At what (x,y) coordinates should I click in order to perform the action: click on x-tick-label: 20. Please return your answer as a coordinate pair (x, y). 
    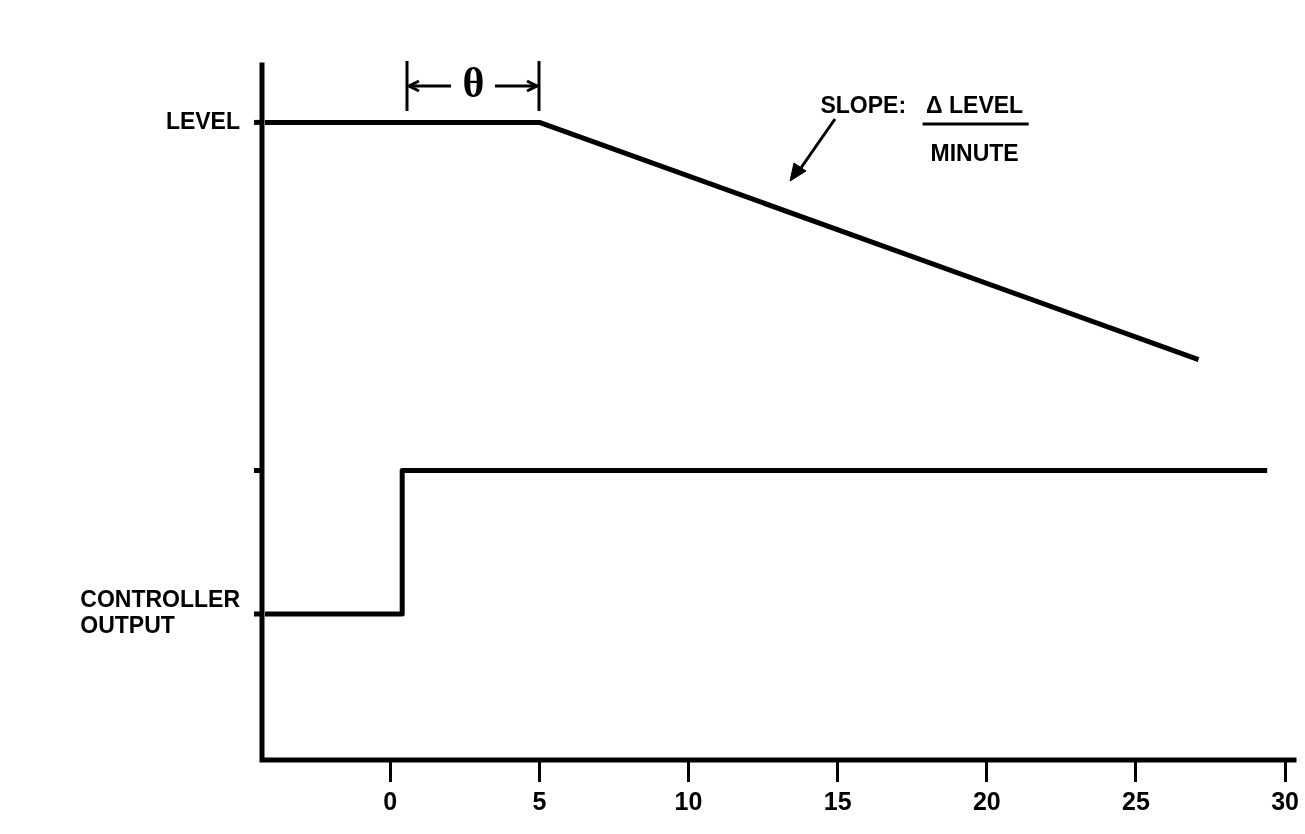
    Looking at the image, I should click on (986, 800).